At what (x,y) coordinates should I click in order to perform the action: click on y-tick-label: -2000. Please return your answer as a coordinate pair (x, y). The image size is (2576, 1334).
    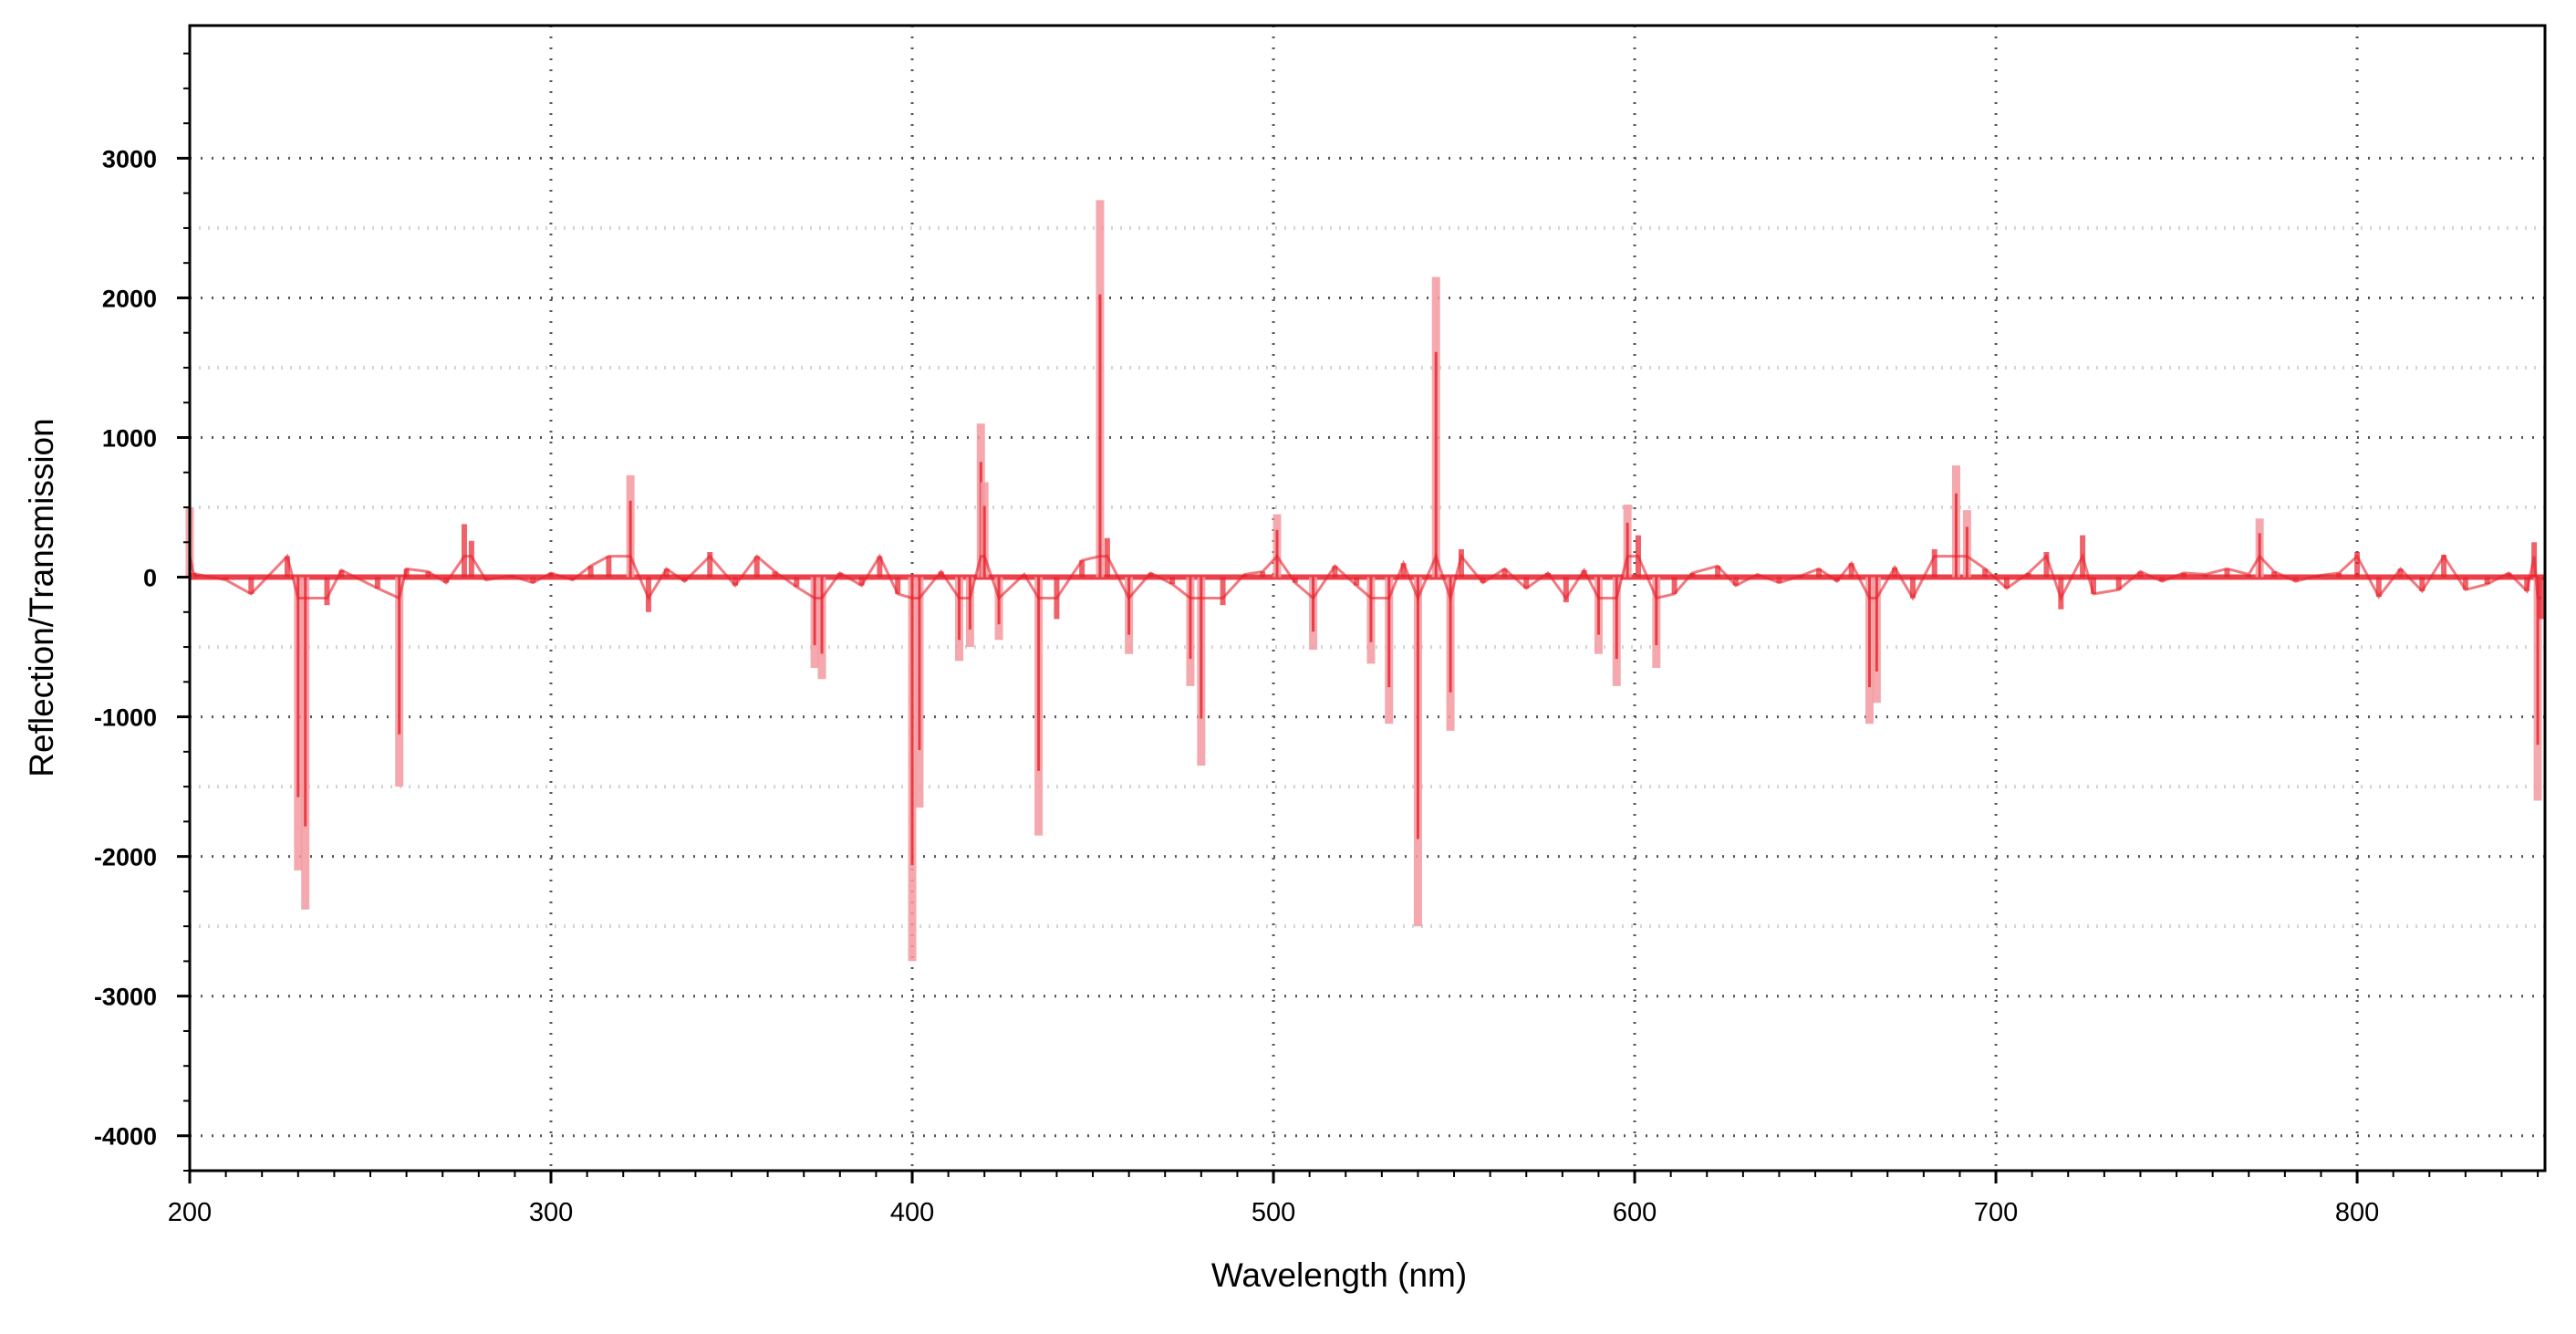
    Looking at the image, I should click on (125, 858).